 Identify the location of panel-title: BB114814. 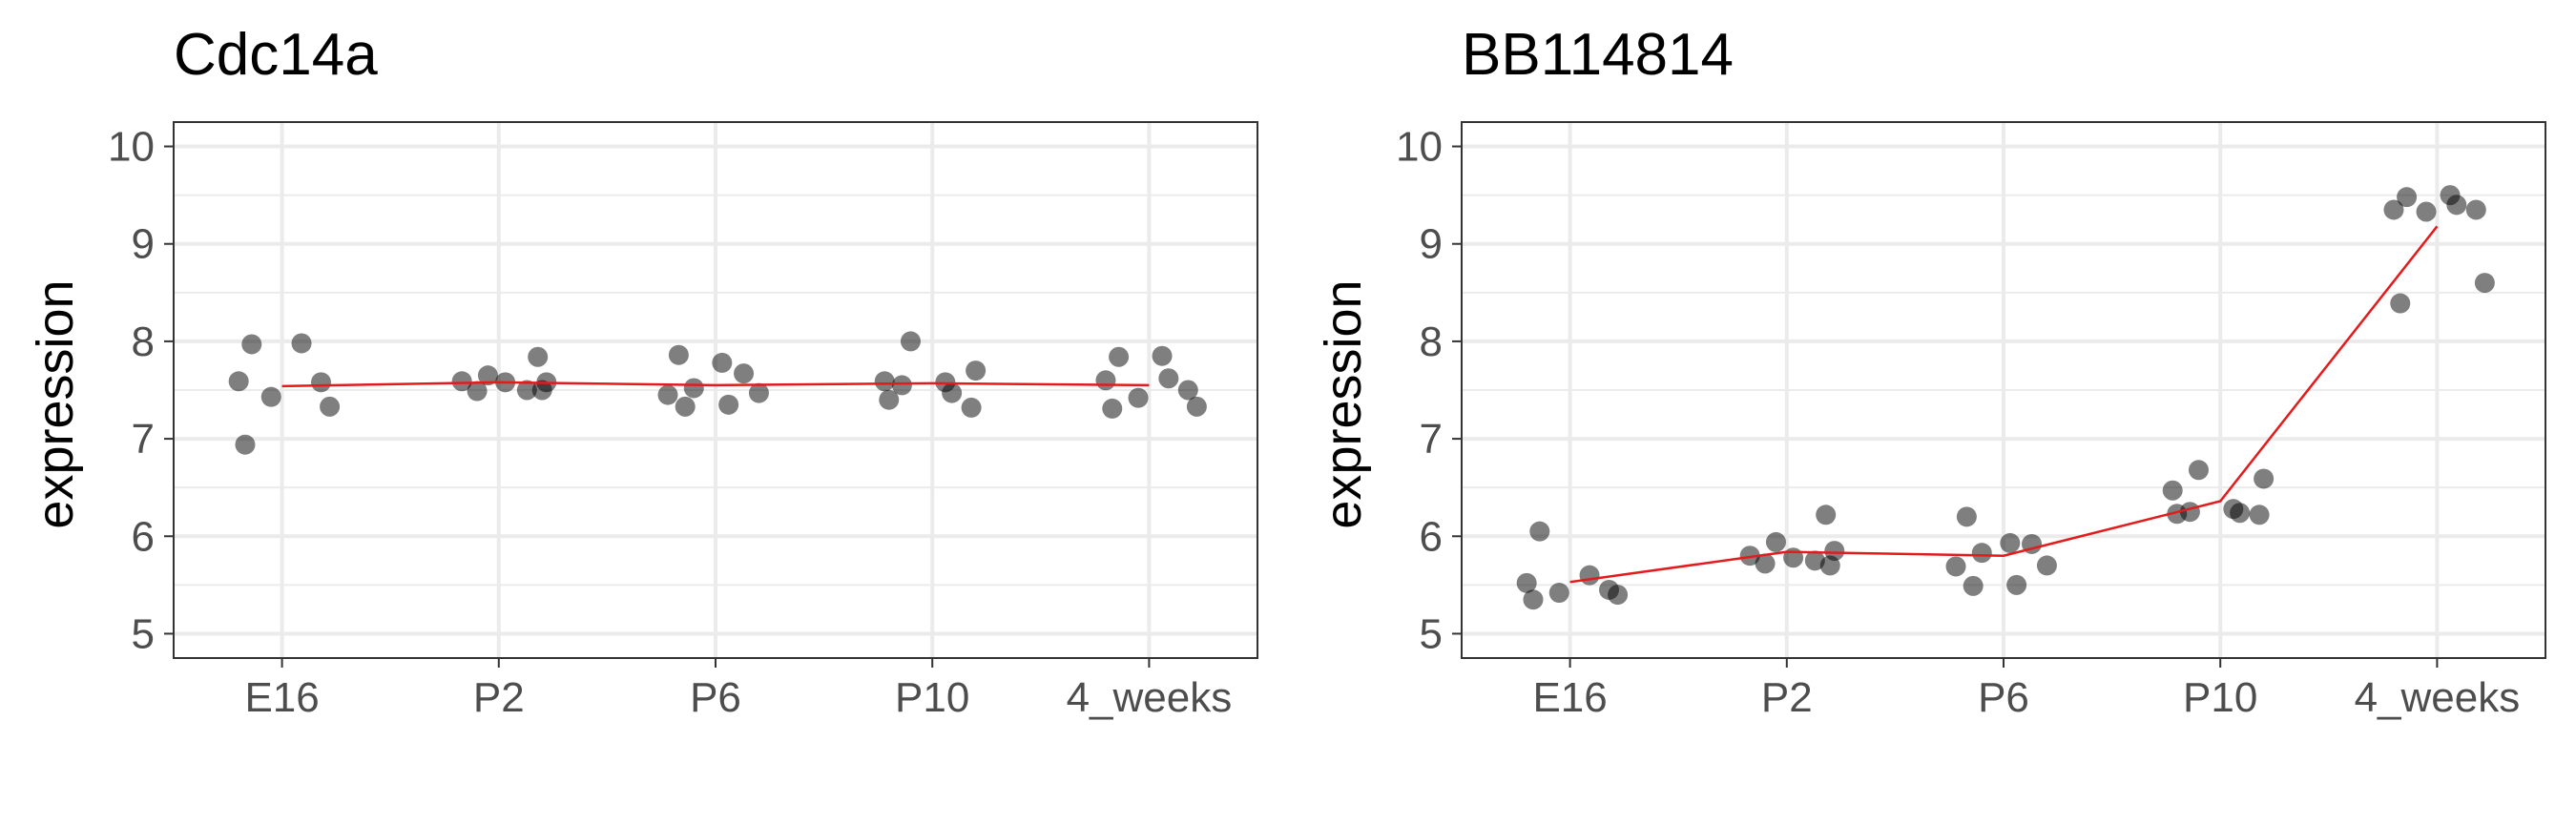
(1598, 55).